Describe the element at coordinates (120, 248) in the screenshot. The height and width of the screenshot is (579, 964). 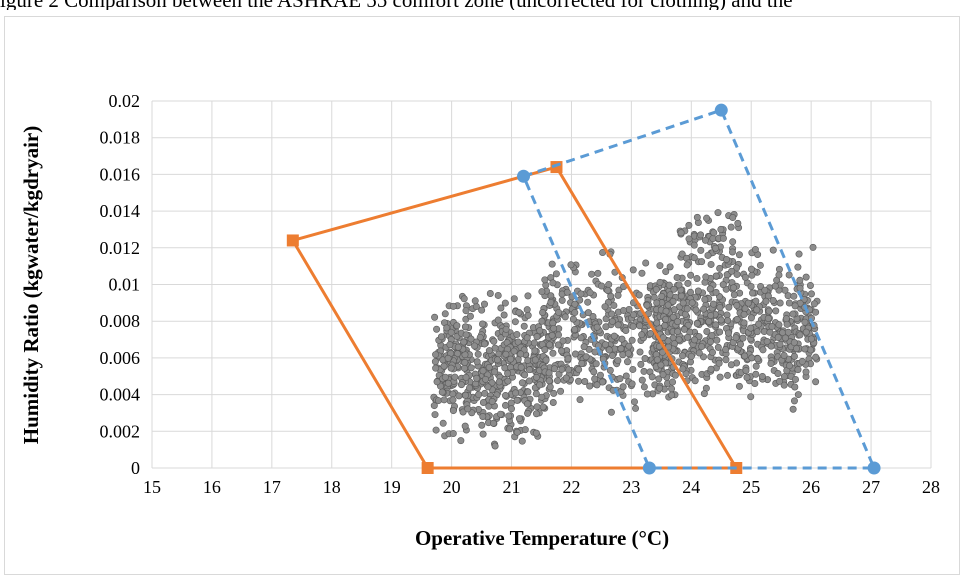
I see `y-tick-label: 0.012` at that location.